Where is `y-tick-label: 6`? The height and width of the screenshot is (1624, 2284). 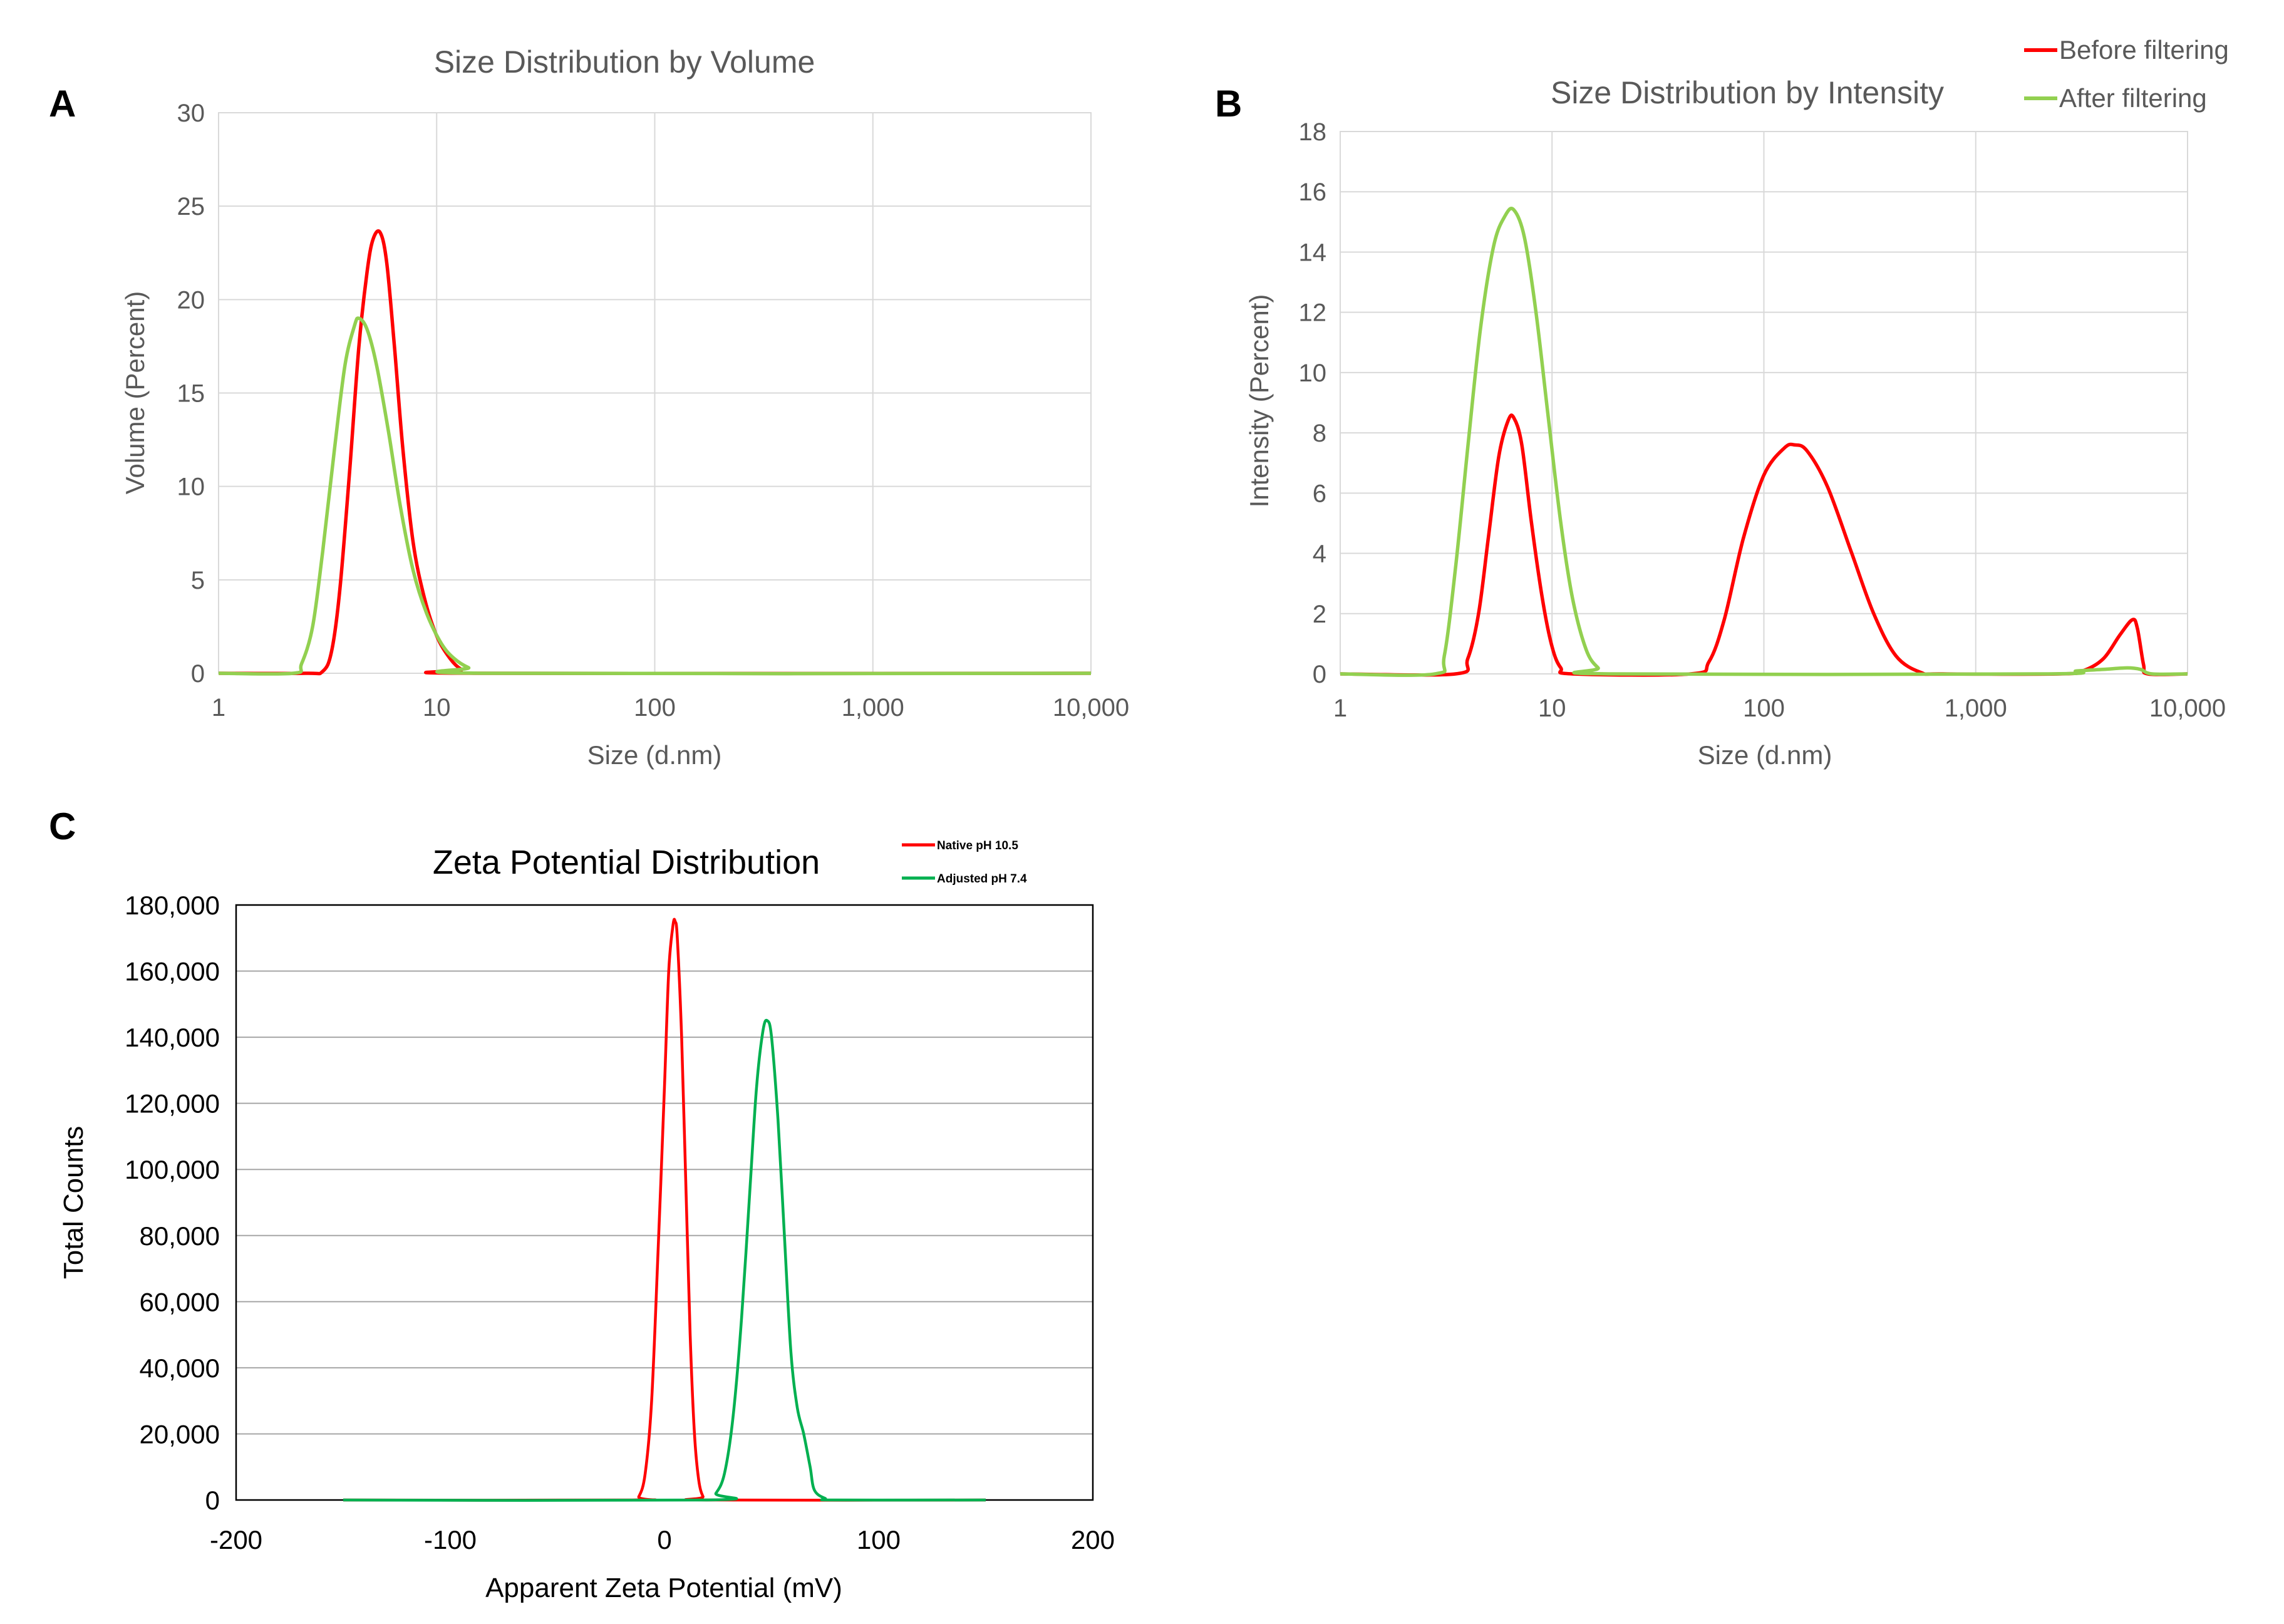 y-tick-label: 6 is located at coordinates (1319, 493).